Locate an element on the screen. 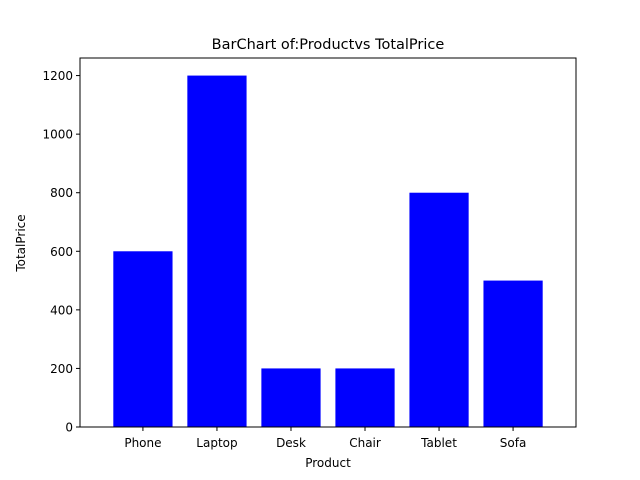 The height and width of the screenshot is (480, 640). y-tick-label: 400 is located at coordinates (61, 310).